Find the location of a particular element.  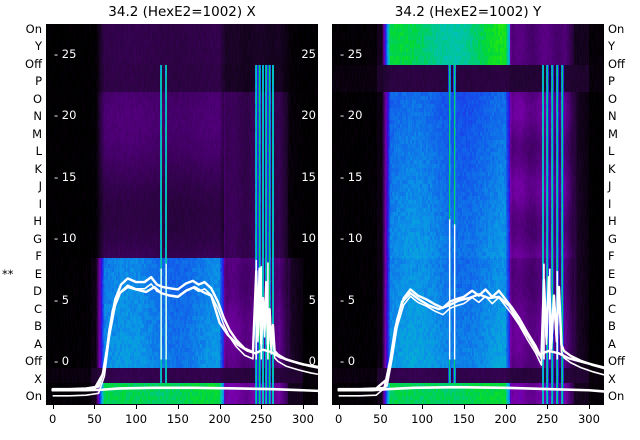

category-axis-right: On Y Off P O N M L K J I H G F E D C B A Off X On is located at coordinates (622, 213).